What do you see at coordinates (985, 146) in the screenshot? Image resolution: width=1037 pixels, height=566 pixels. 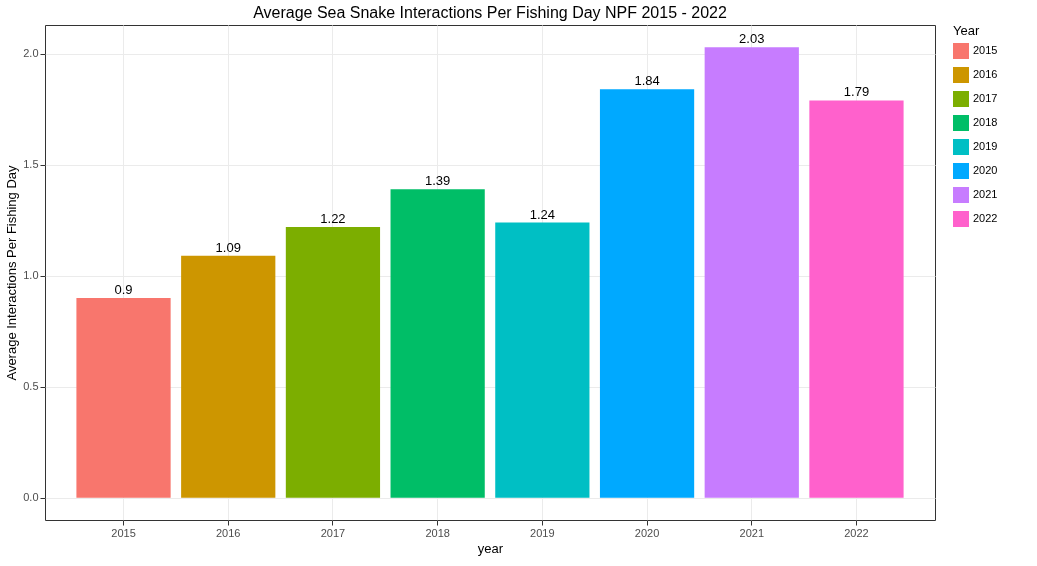 I see `legend-label: 2019` at bounding box center [985, 146].